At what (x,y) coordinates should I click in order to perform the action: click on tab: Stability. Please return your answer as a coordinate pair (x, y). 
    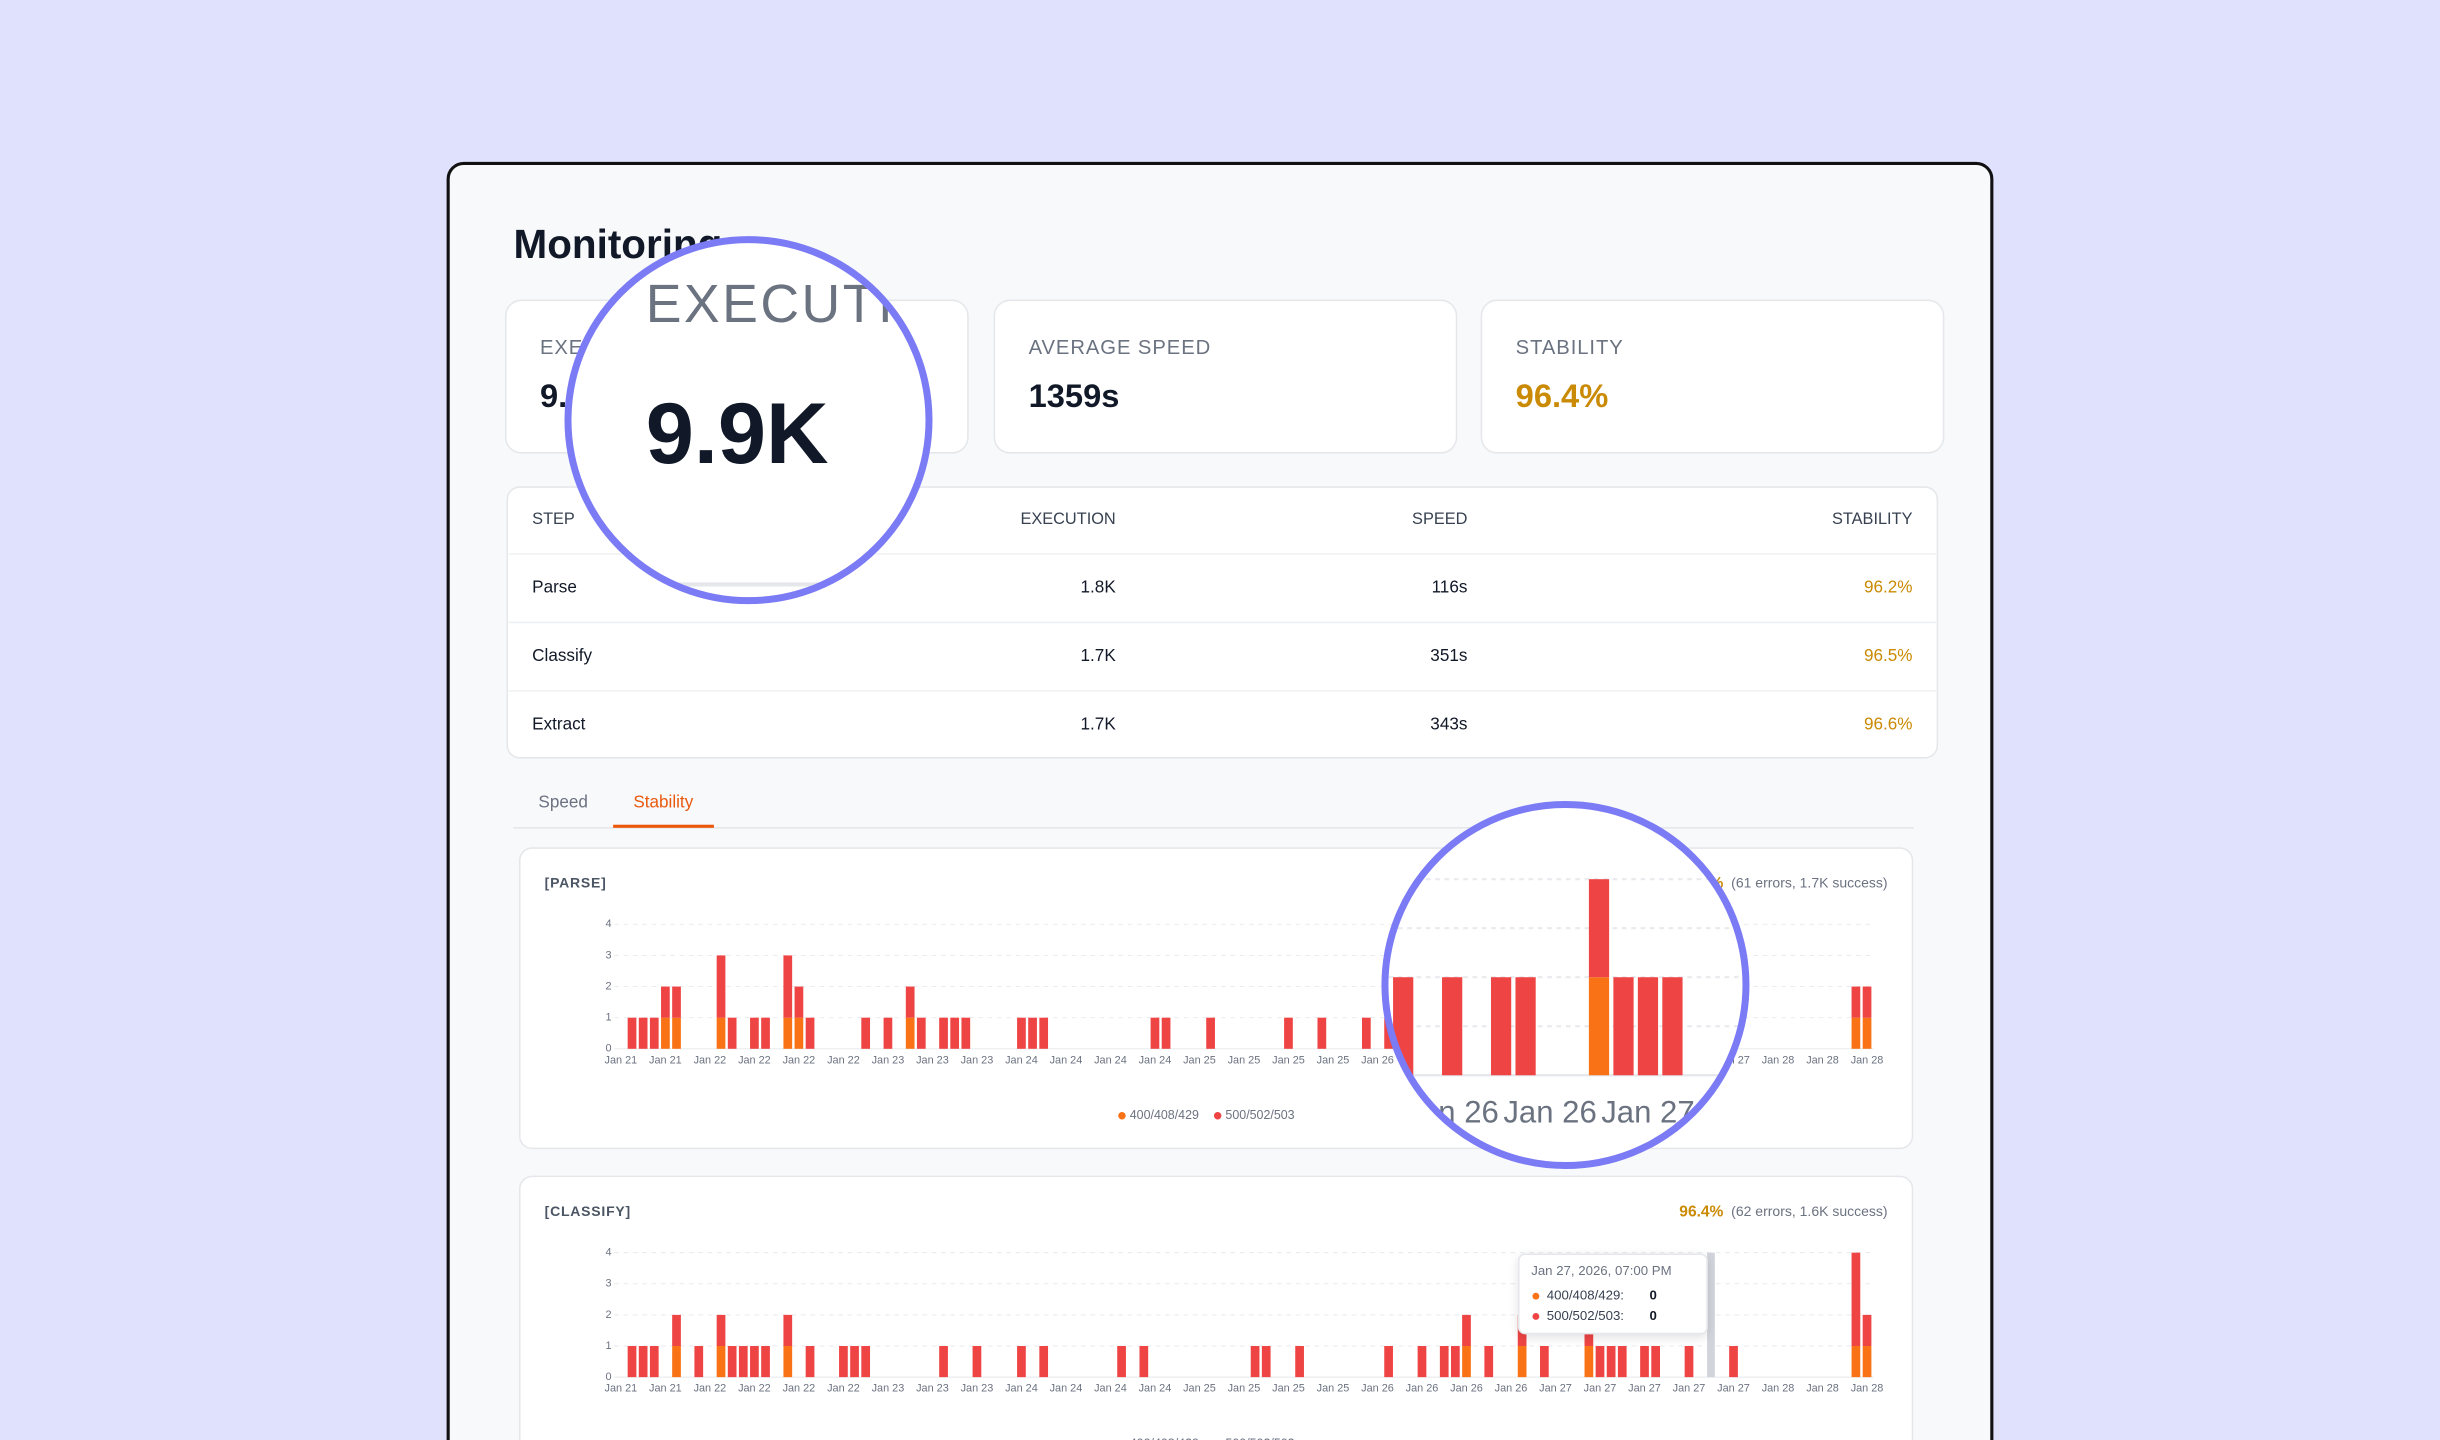
    Looking at the image, I should click on (663, 801).